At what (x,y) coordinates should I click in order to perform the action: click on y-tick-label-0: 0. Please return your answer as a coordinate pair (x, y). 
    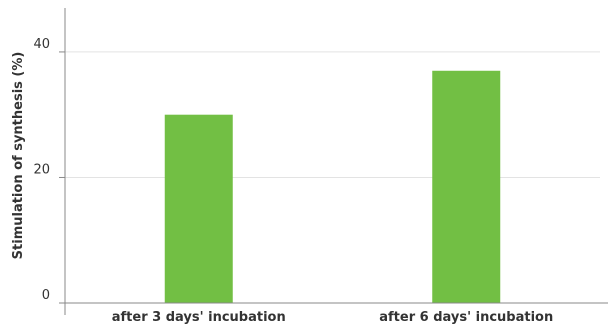
    Looking at the image, I should click on (46, 295).